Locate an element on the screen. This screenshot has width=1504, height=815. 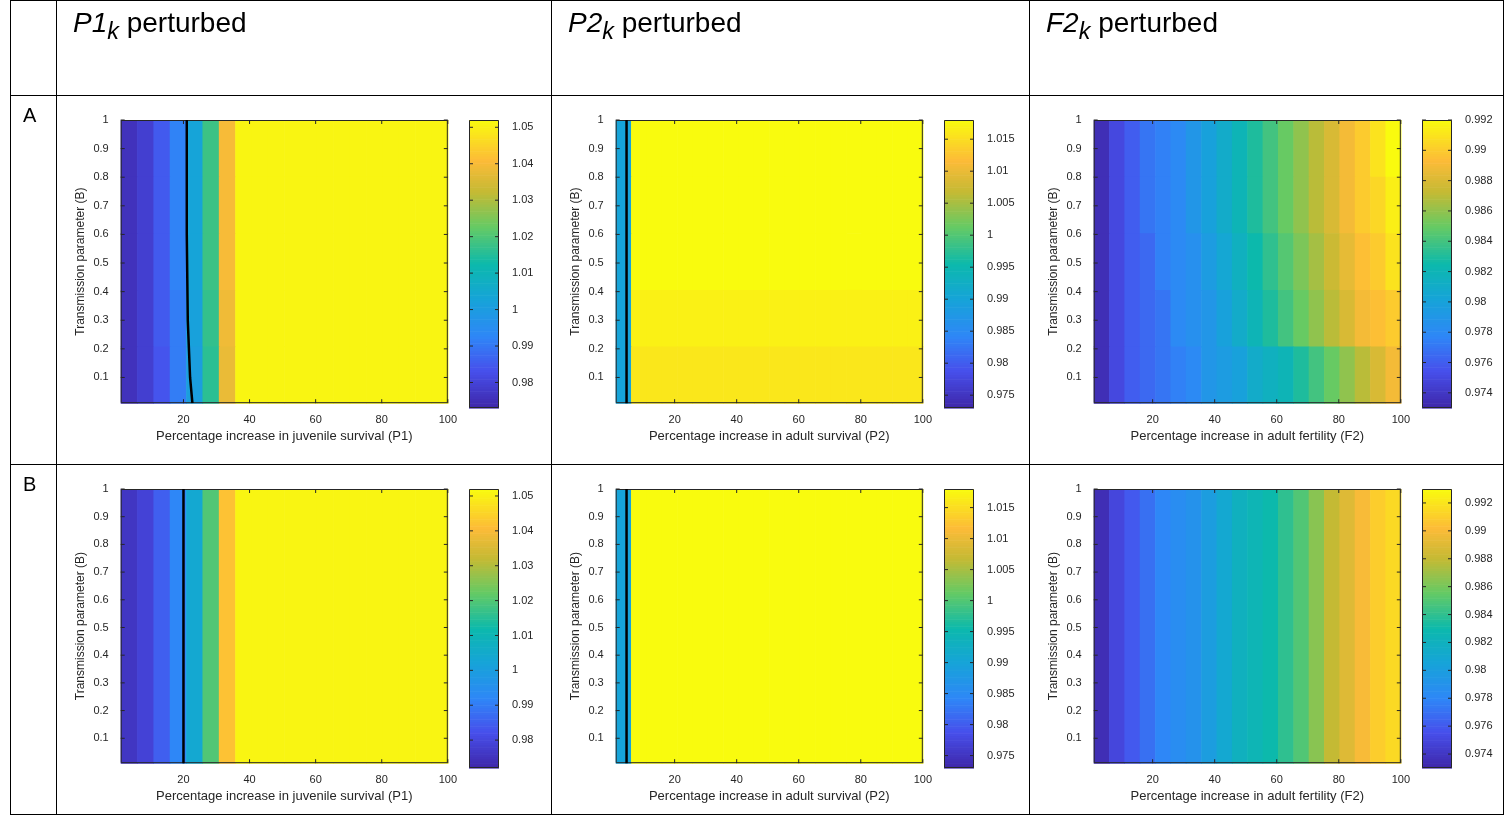
chart-title: P2$_{k}$ perturbed is located at coordinates (655, 25).